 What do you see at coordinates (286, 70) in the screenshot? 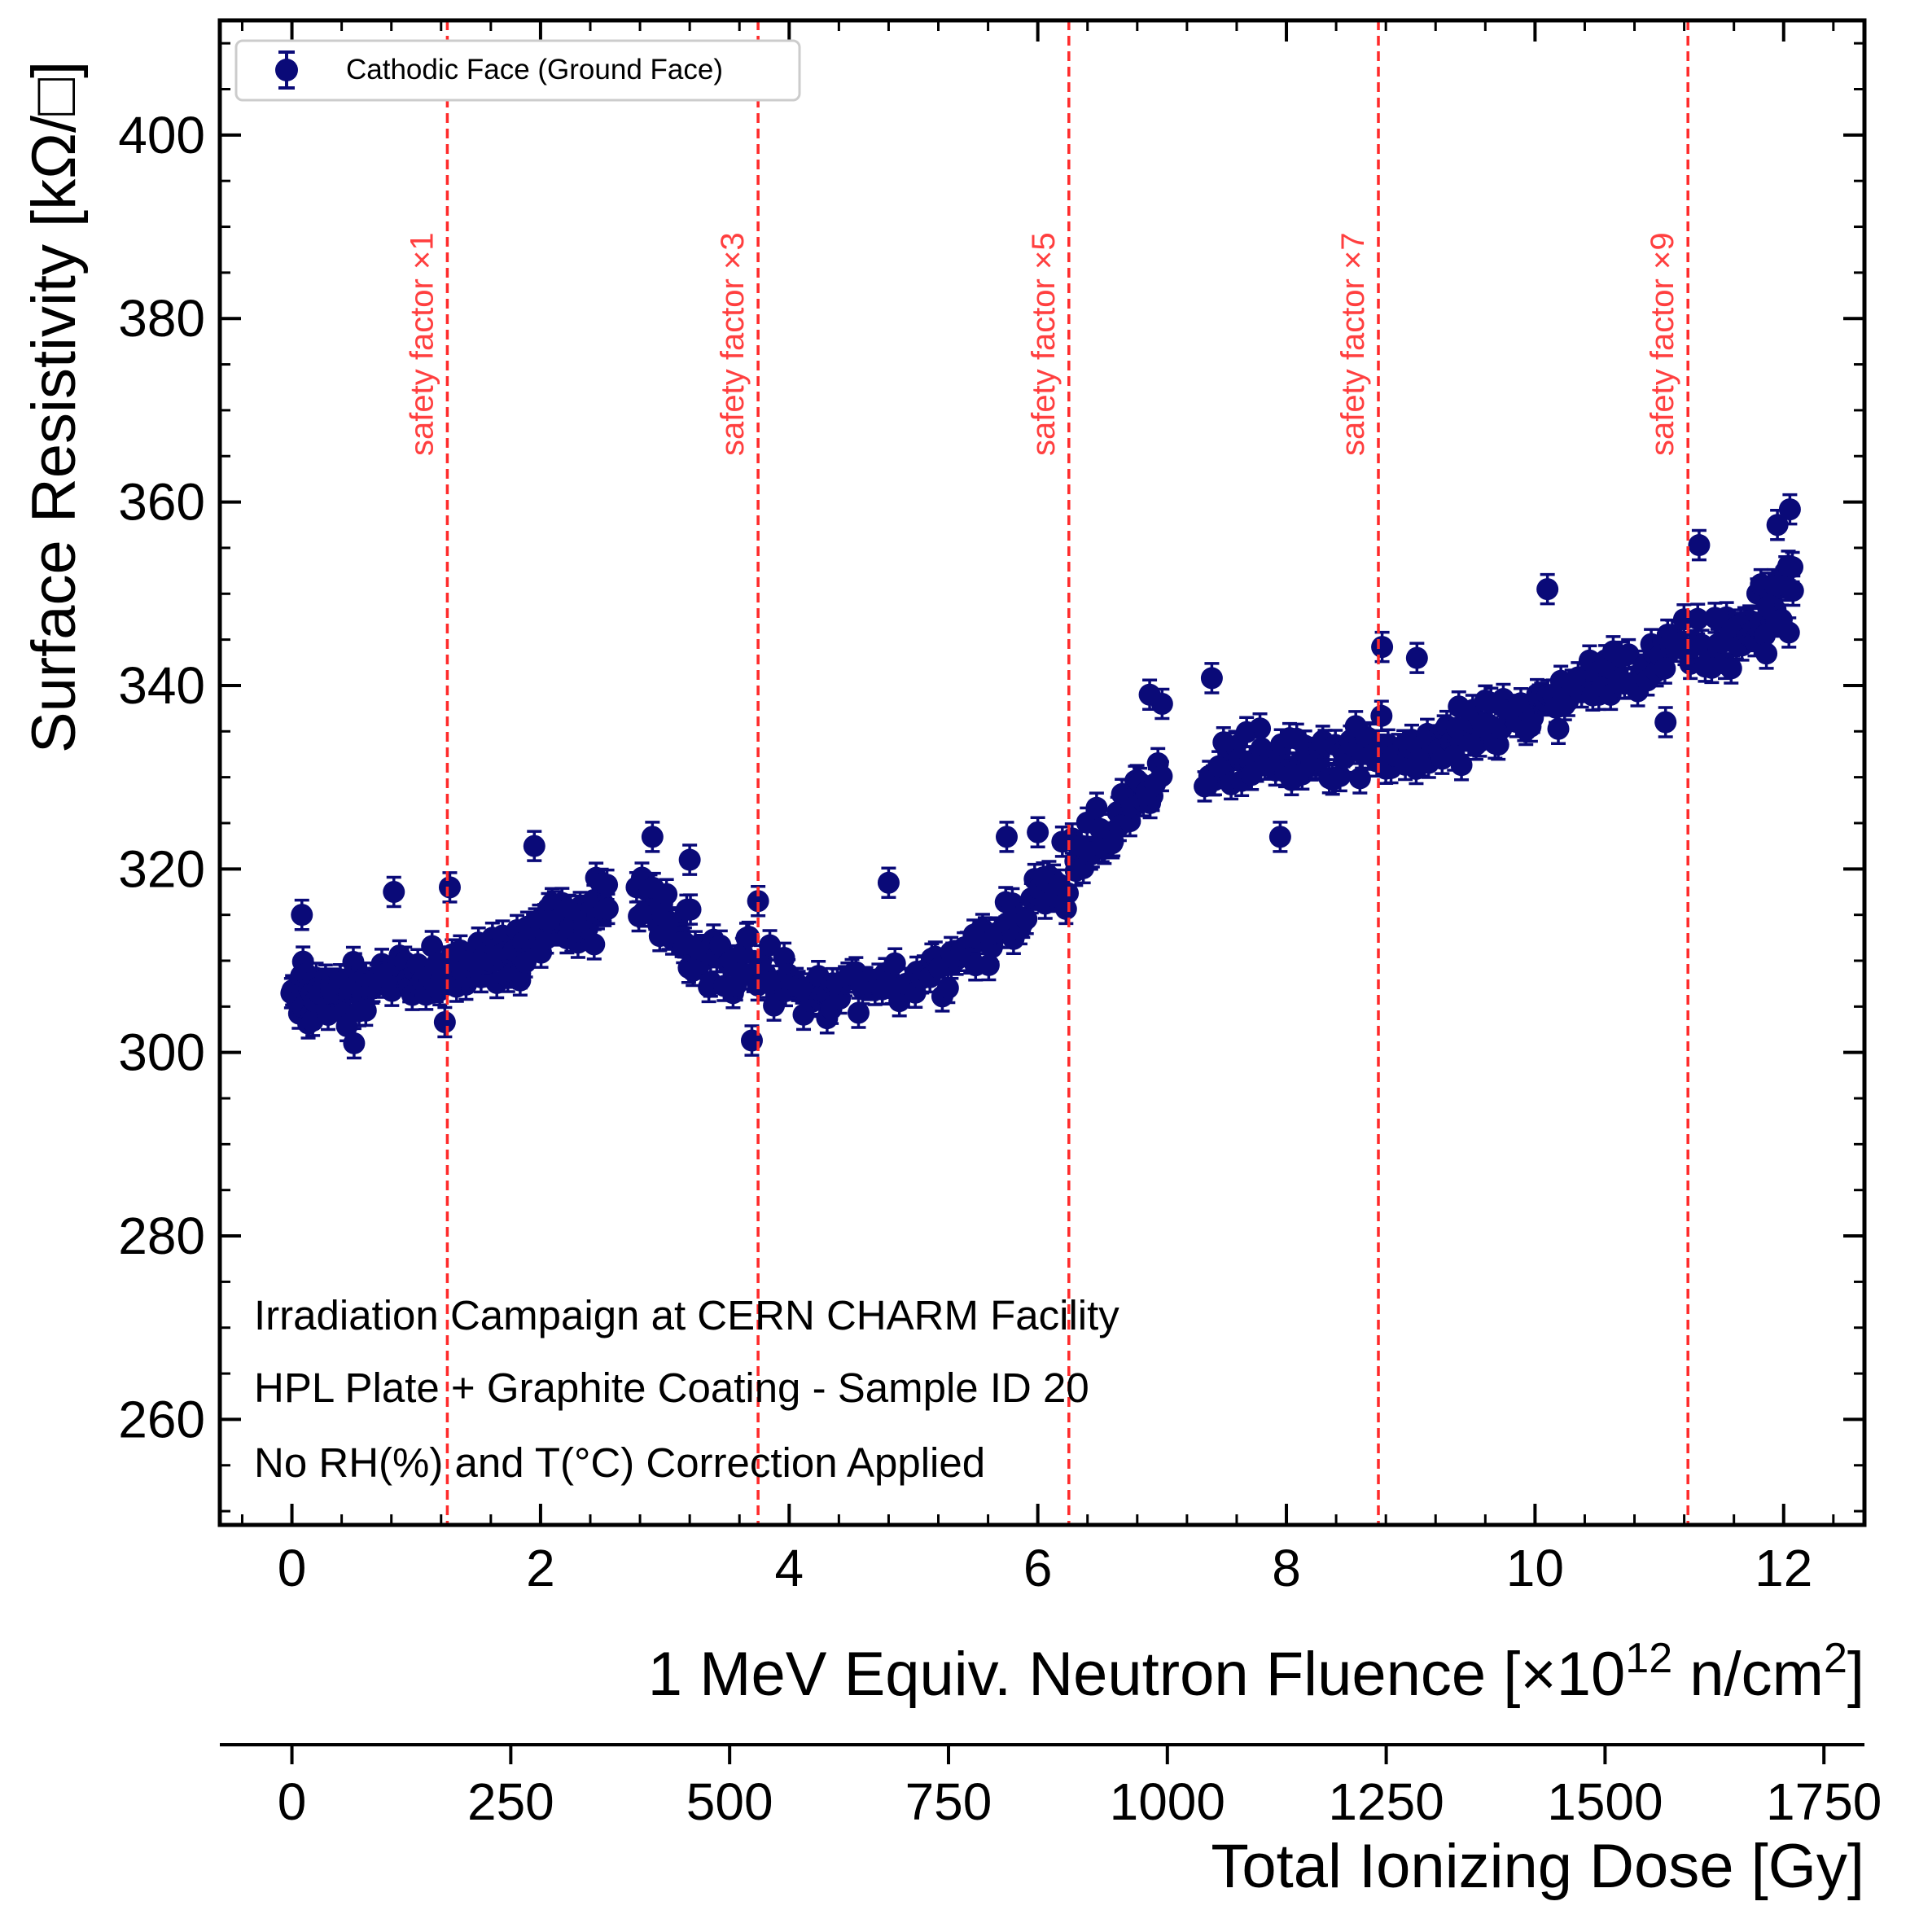
I see `legend-marker` at bounding box center [286, 70].